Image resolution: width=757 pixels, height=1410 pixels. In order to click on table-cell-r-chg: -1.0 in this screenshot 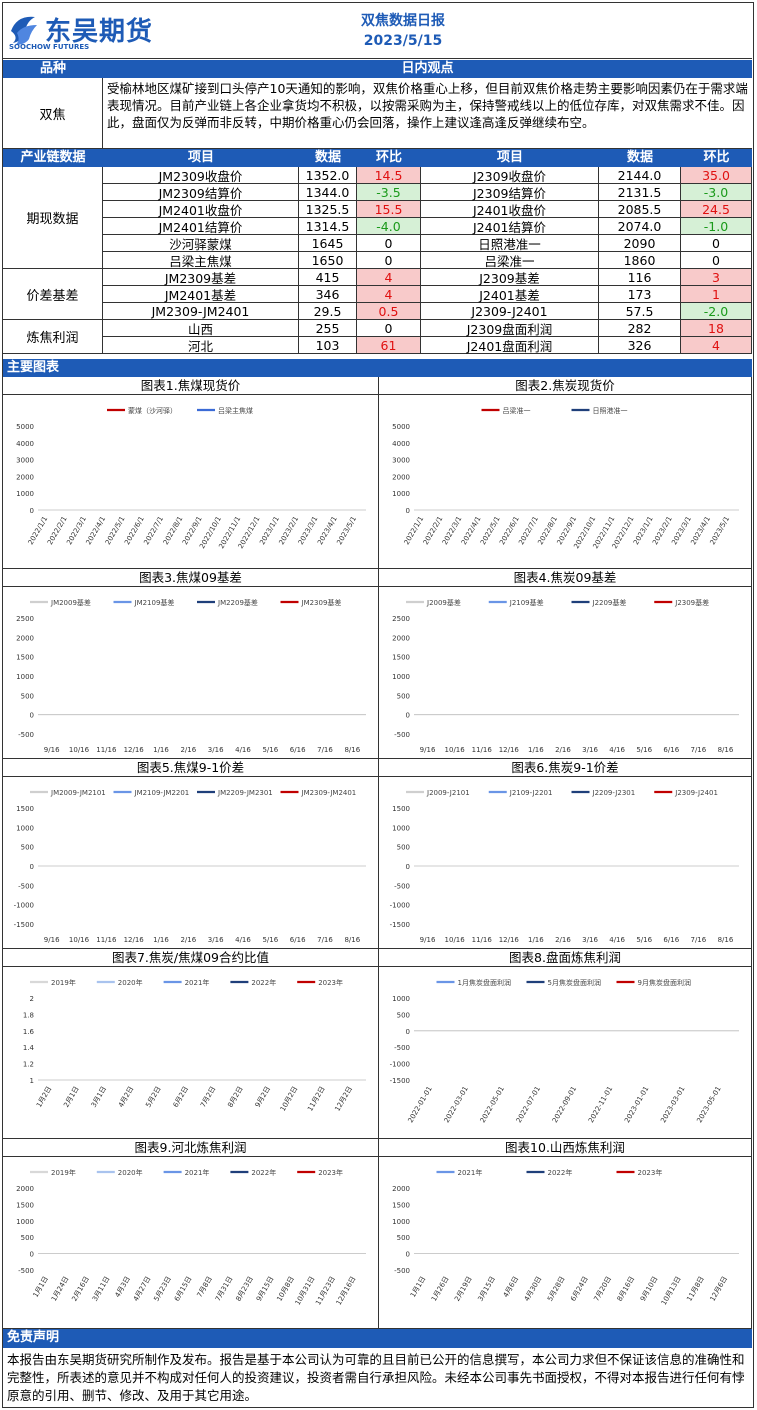, I will do `click(716, 226)`.